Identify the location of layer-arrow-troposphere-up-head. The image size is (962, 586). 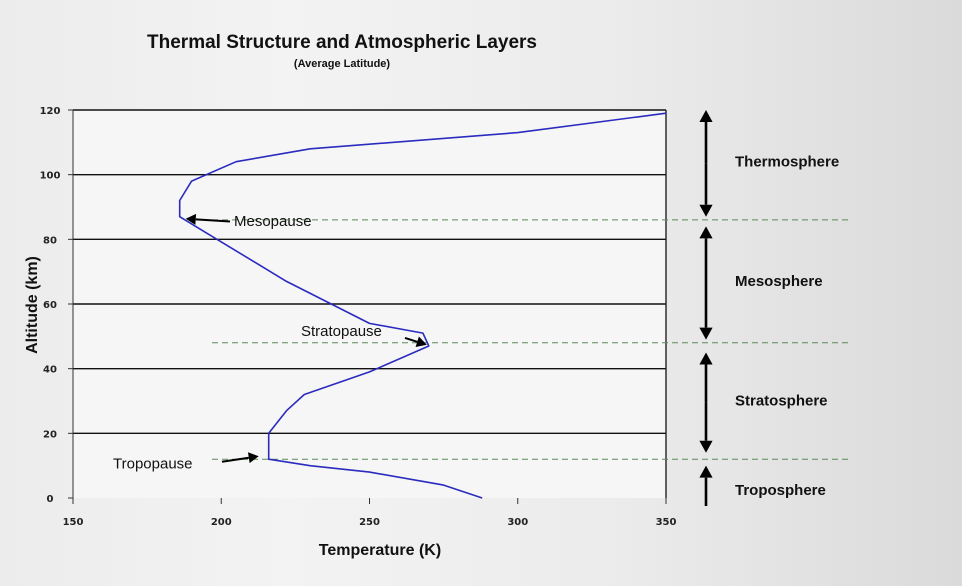
(706, 471).